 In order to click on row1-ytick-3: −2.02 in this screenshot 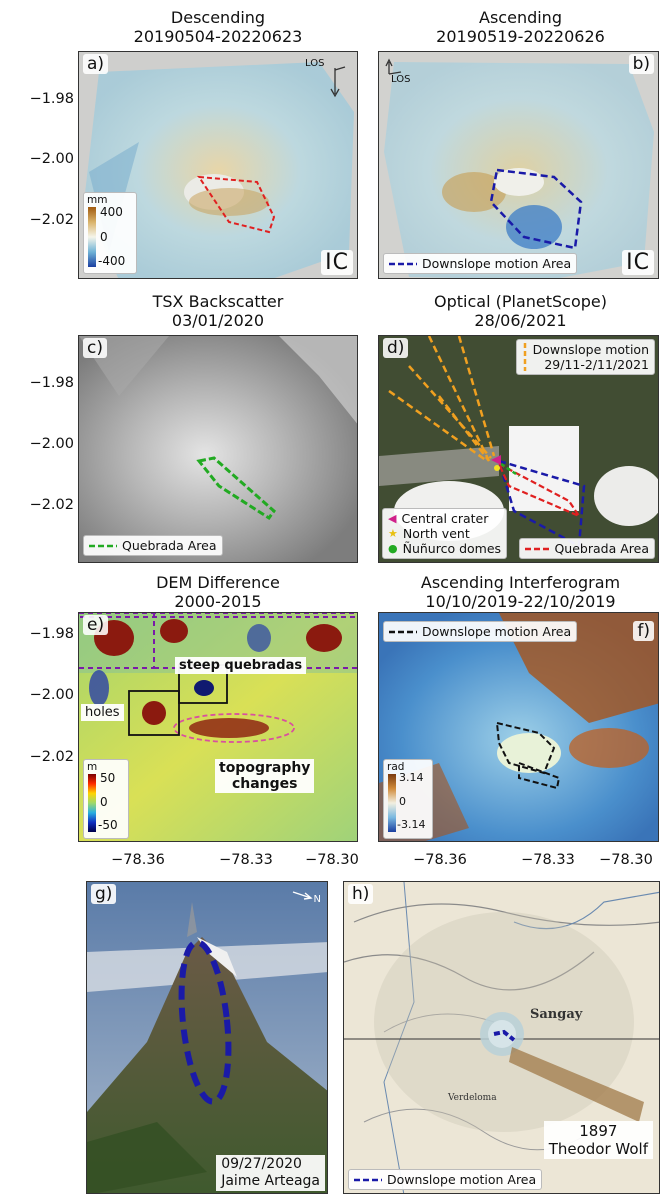, I will do `click(51, 220)`.